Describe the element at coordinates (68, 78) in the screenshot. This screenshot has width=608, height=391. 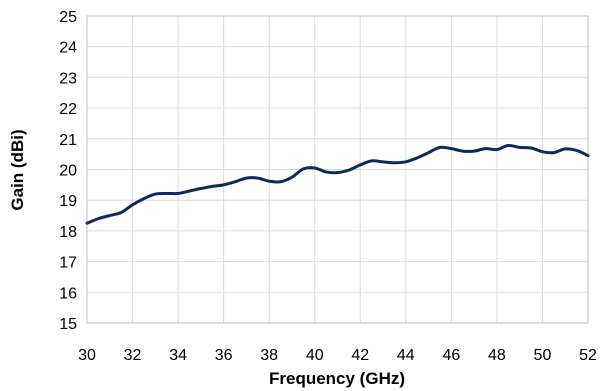
I see `y-tick-label: 23` at that location.